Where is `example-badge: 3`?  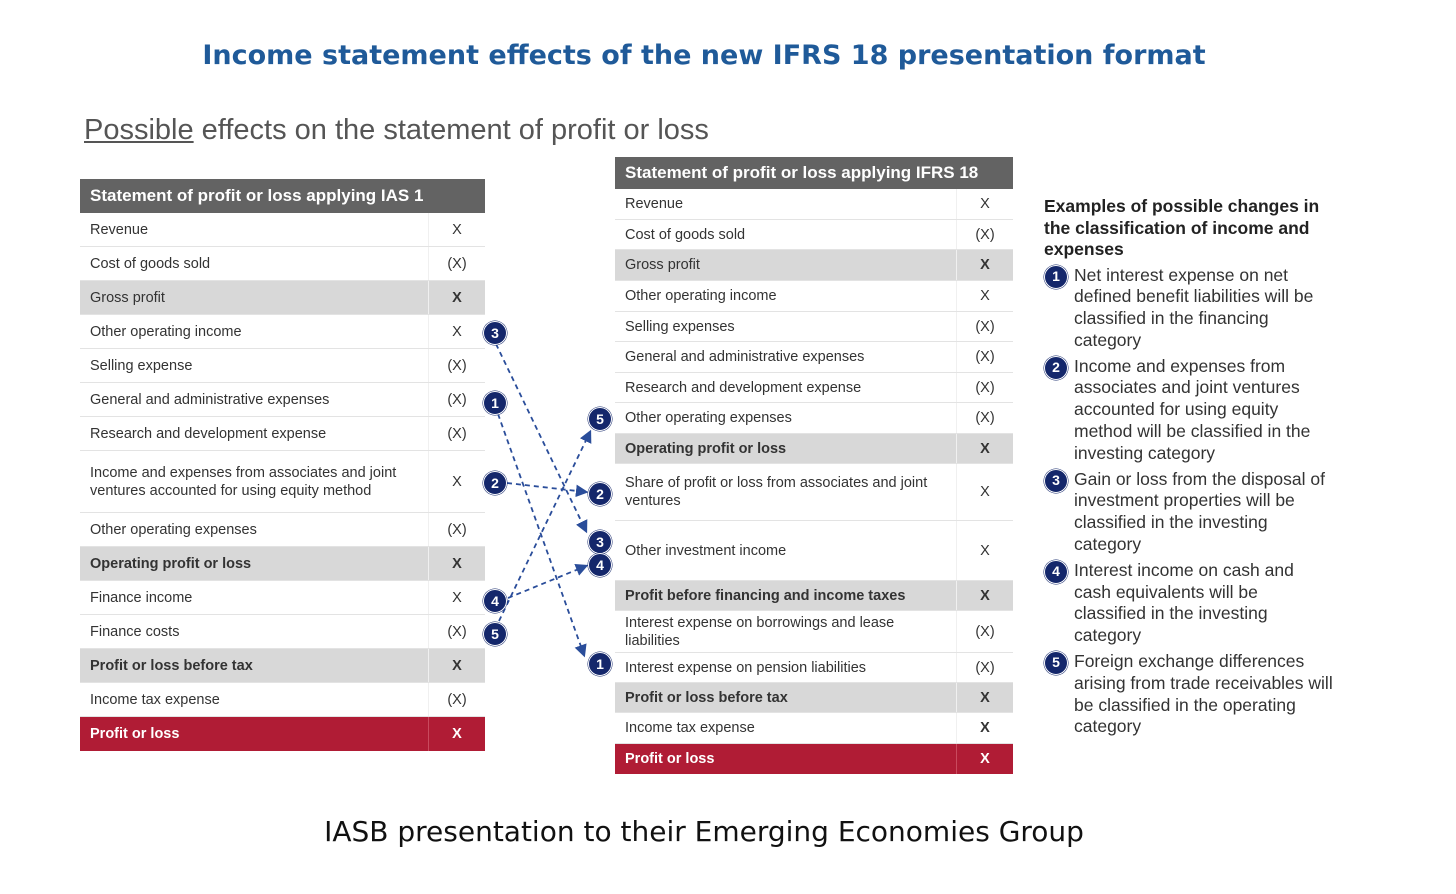 example-badge: 3 is located at coordinates (1056, 480).